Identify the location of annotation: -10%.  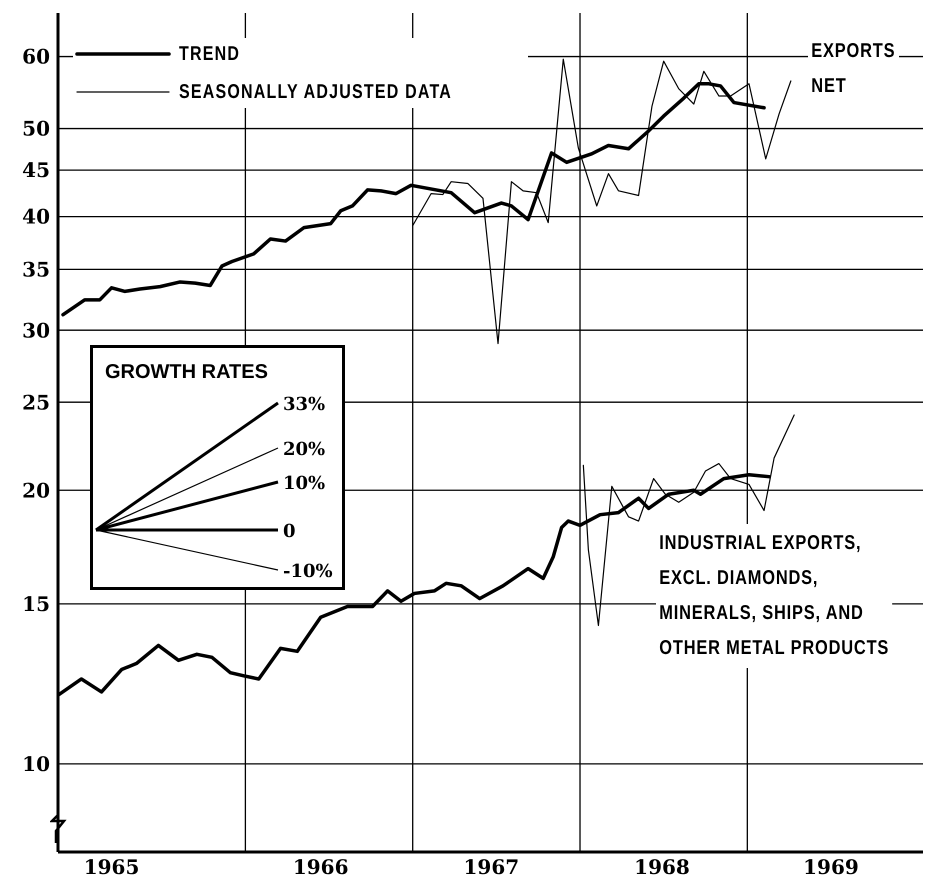
(308, 571).